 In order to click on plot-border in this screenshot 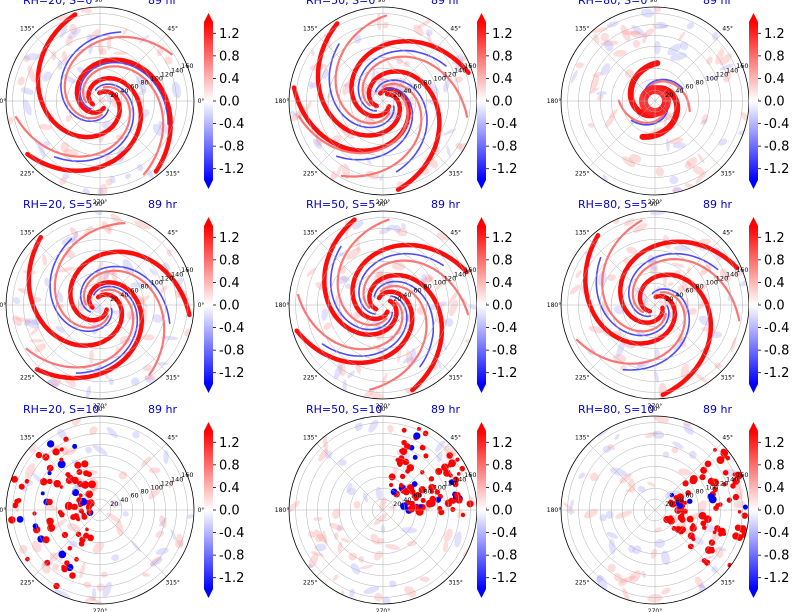, I will do `click(100, 101)`.